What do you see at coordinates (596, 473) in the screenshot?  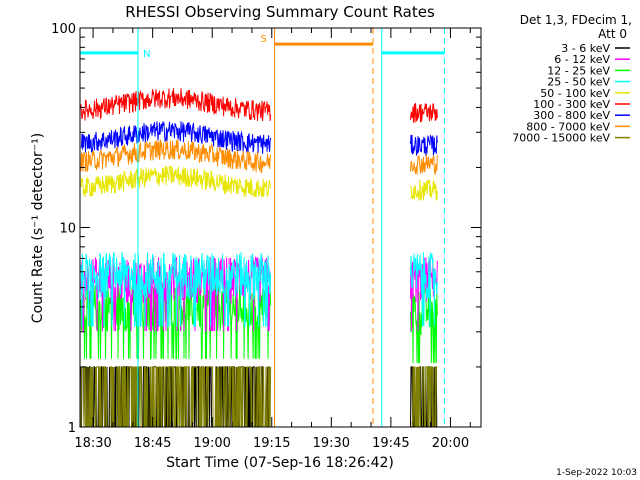 I see `footer-date: 1-Sep-2022 10:03` at bounding box center [596, 473].